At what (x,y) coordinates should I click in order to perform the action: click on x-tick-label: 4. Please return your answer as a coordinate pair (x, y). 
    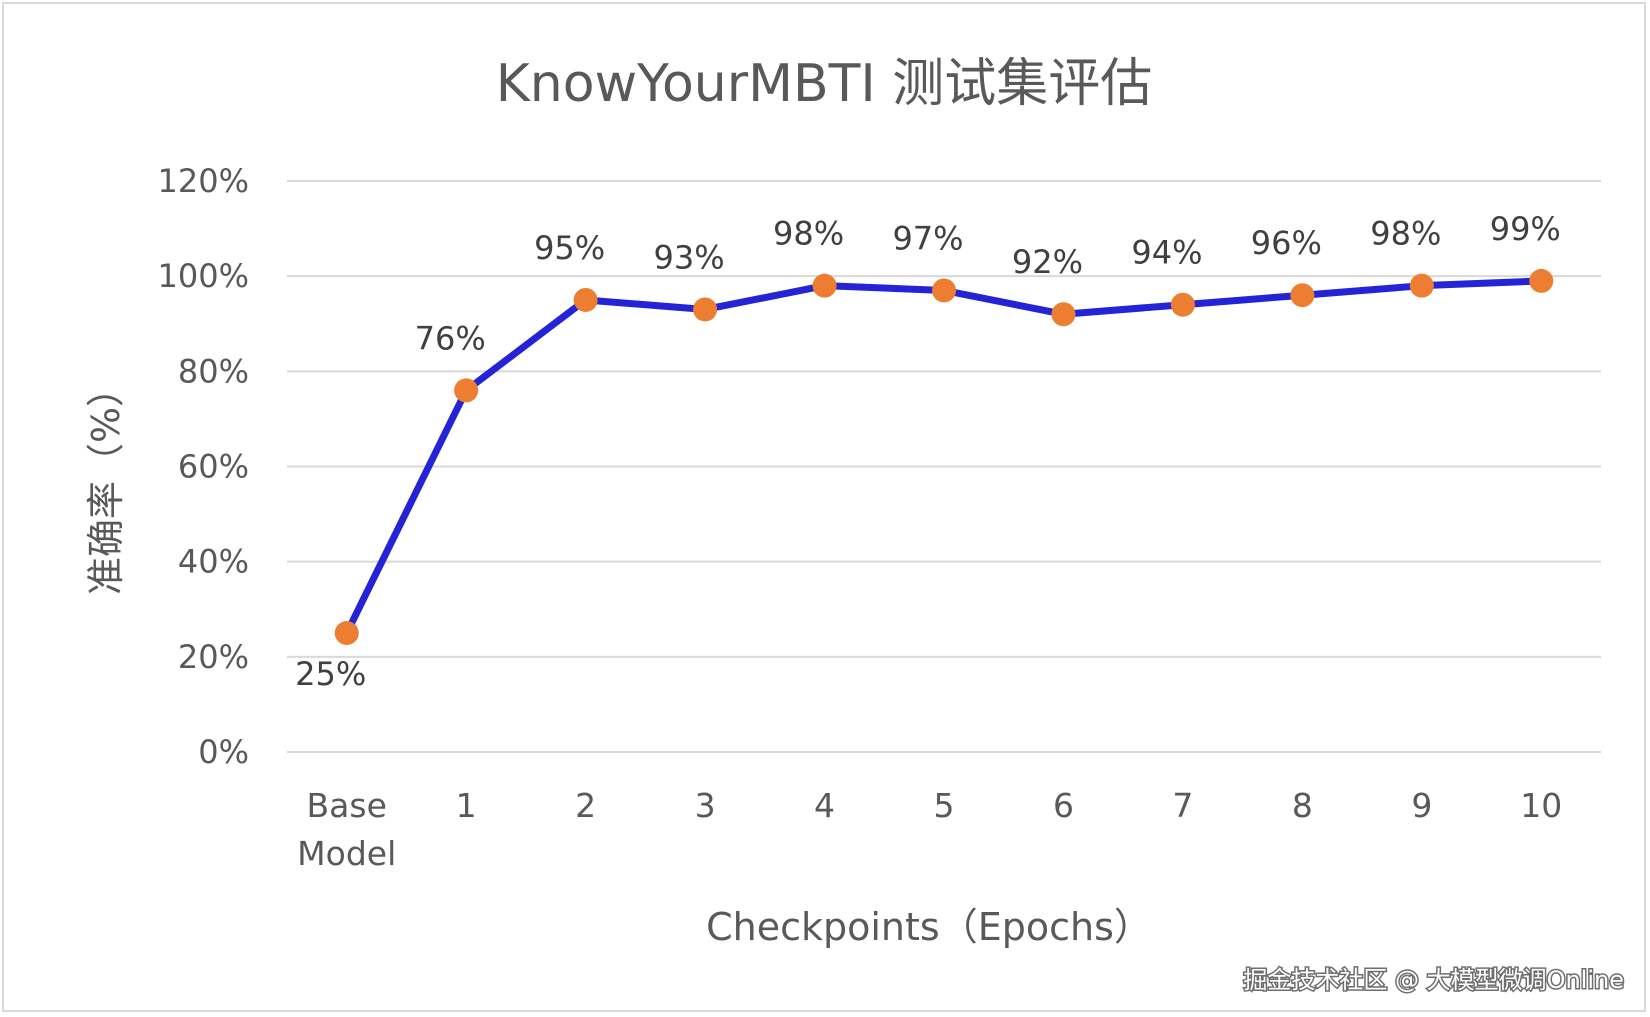
    Looking at the image, I should click on (824, 805).